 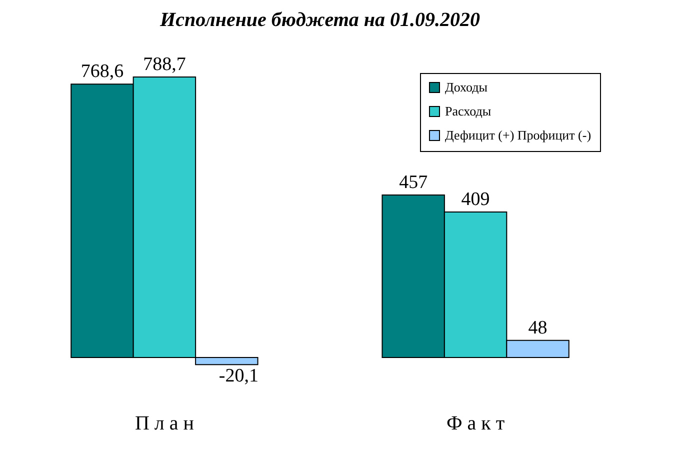 I want to click on legend-label: Расходы, so click(x=468, y=111).